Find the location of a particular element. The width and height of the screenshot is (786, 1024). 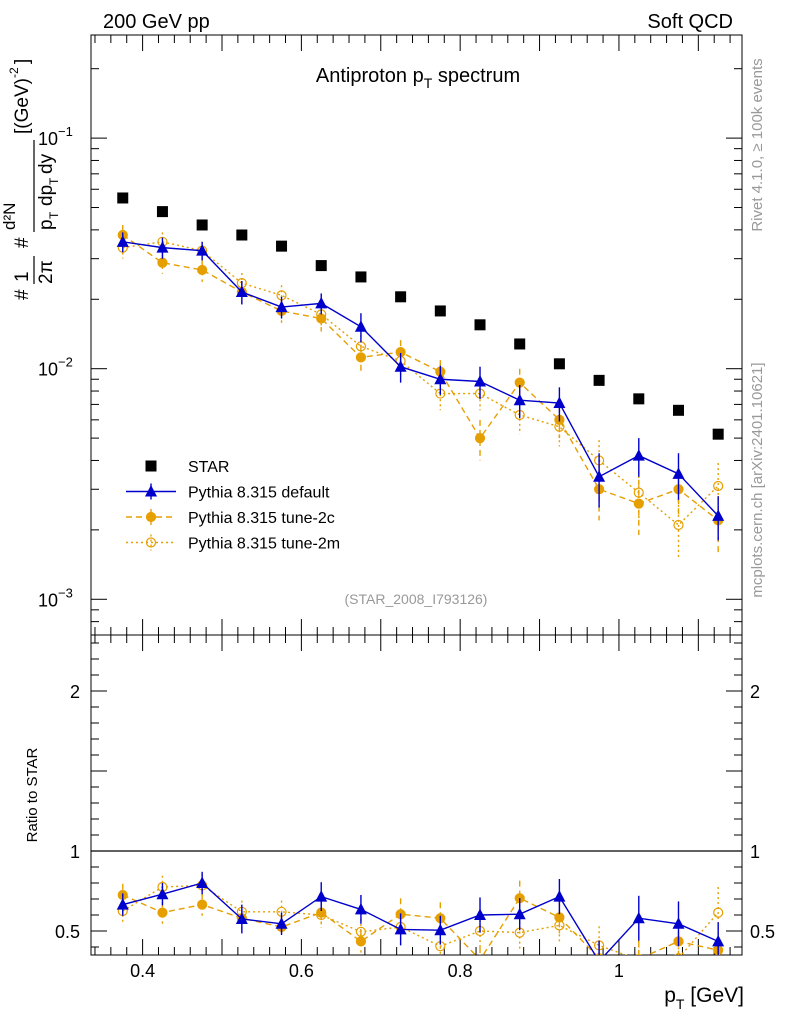

svg-text: 2π is located at coordinates (46, 272).